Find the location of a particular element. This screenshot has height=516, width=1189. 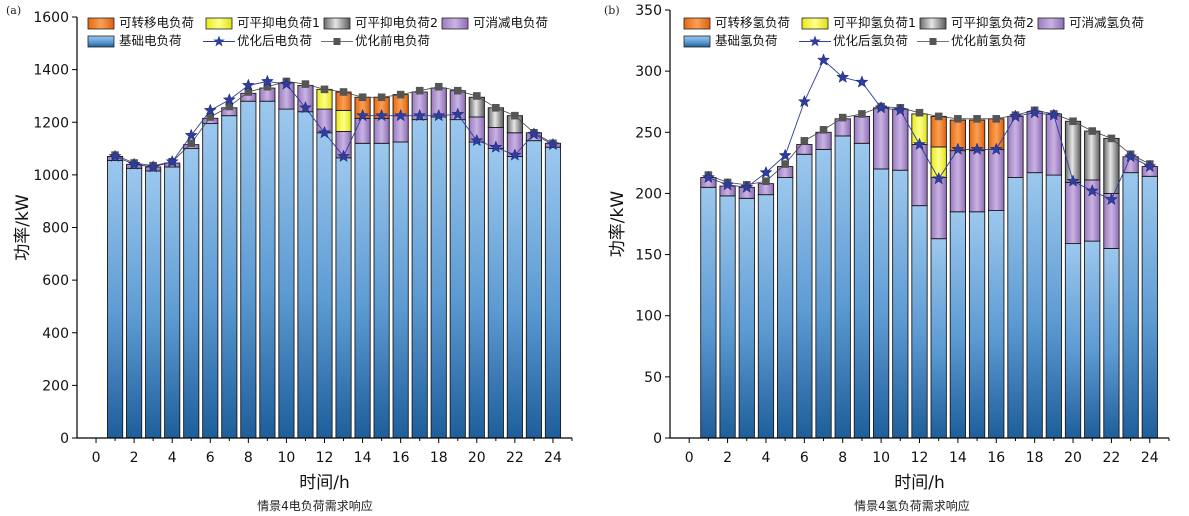

legend-label: 可平抑氢负荷1 is located at coordinates (874, 22).